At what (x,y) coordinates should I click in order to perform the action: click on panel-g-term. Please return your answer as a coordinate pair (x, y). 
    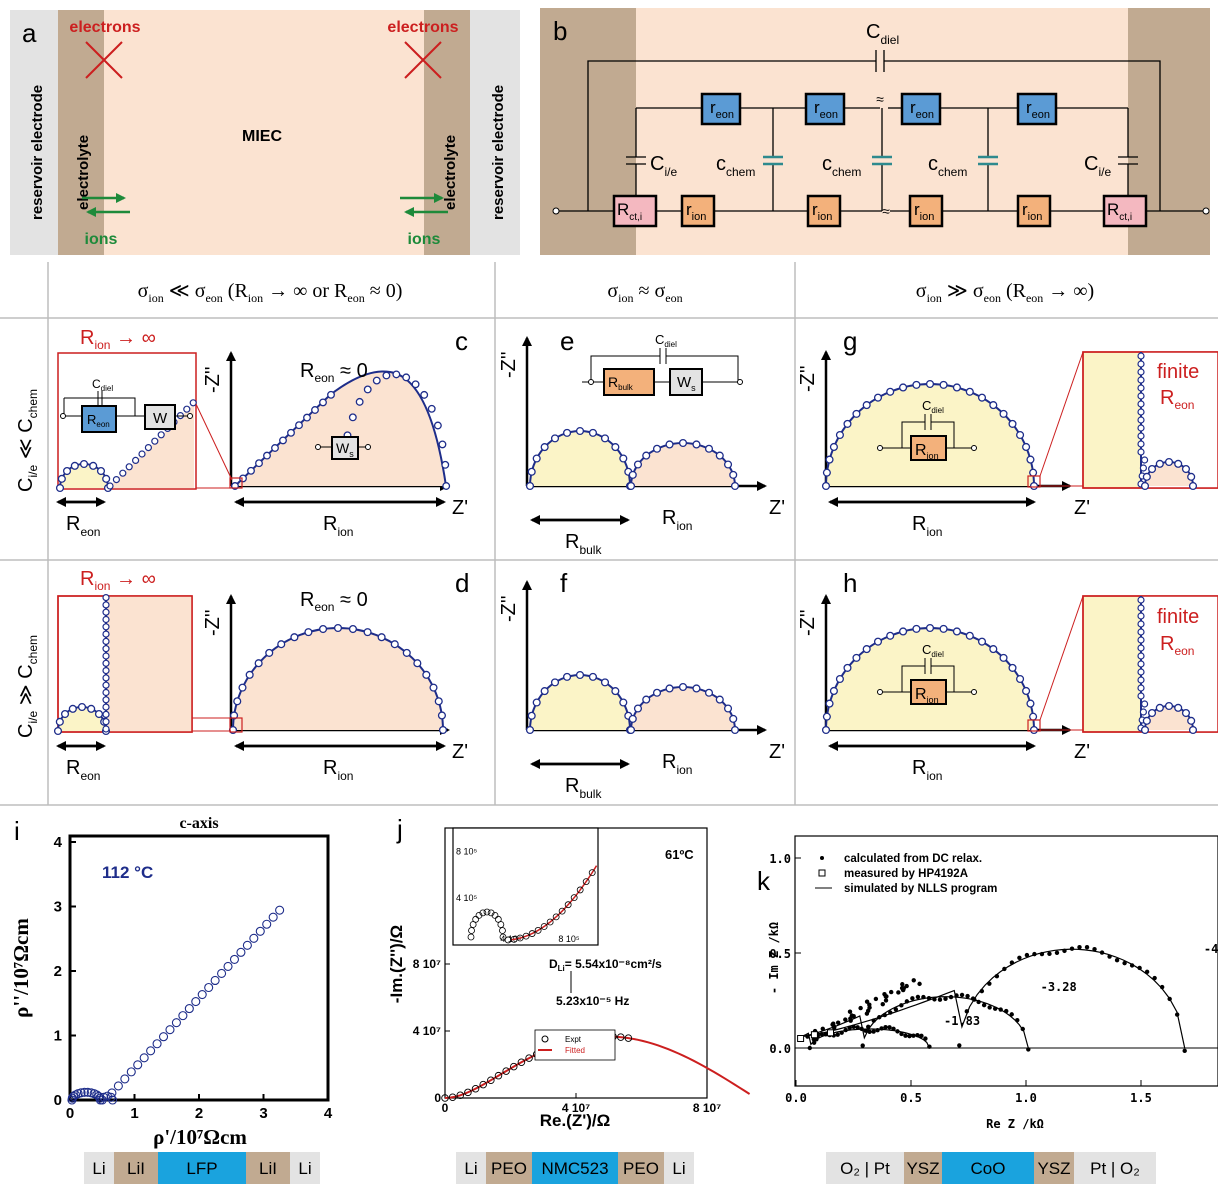
    Looking at the image, I should click on (974, 448).